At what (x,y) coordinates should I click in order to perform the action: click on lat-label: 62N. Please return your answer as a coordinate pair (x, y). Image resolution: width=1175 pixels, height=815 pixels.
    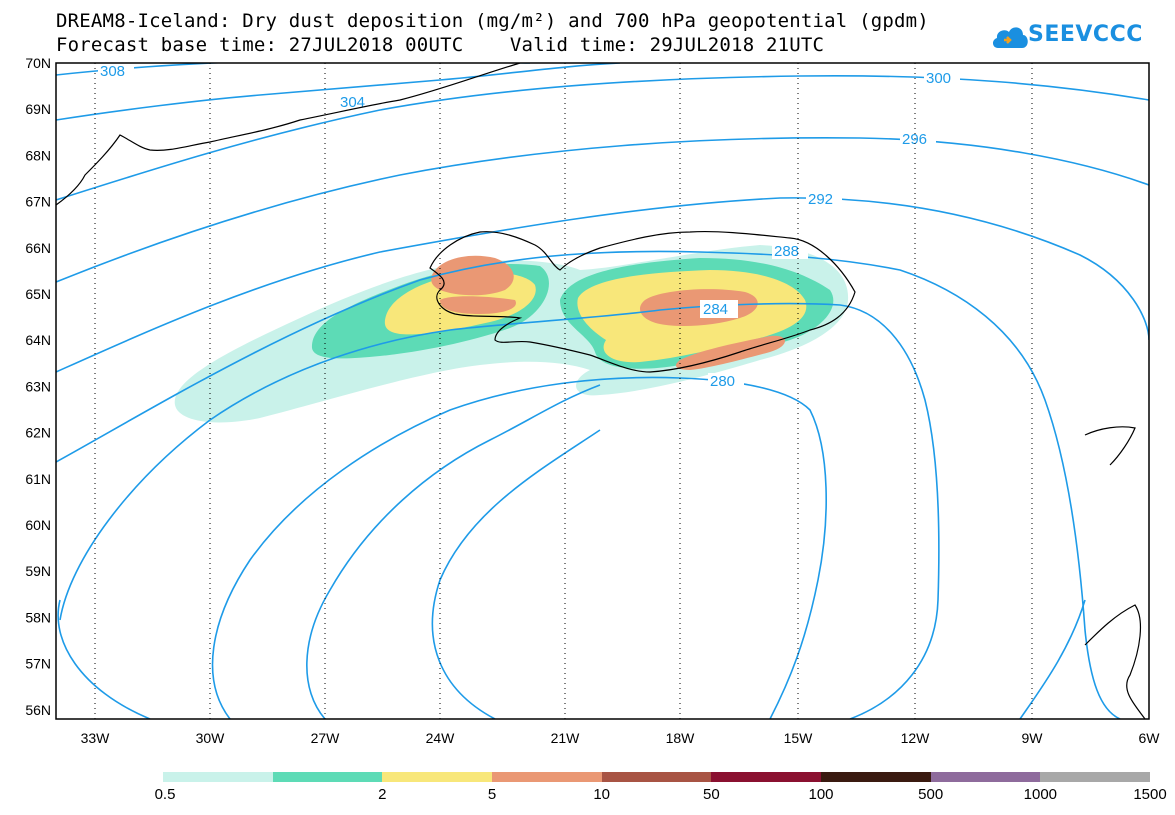
    Looking at the image, I should click on (38, 433).